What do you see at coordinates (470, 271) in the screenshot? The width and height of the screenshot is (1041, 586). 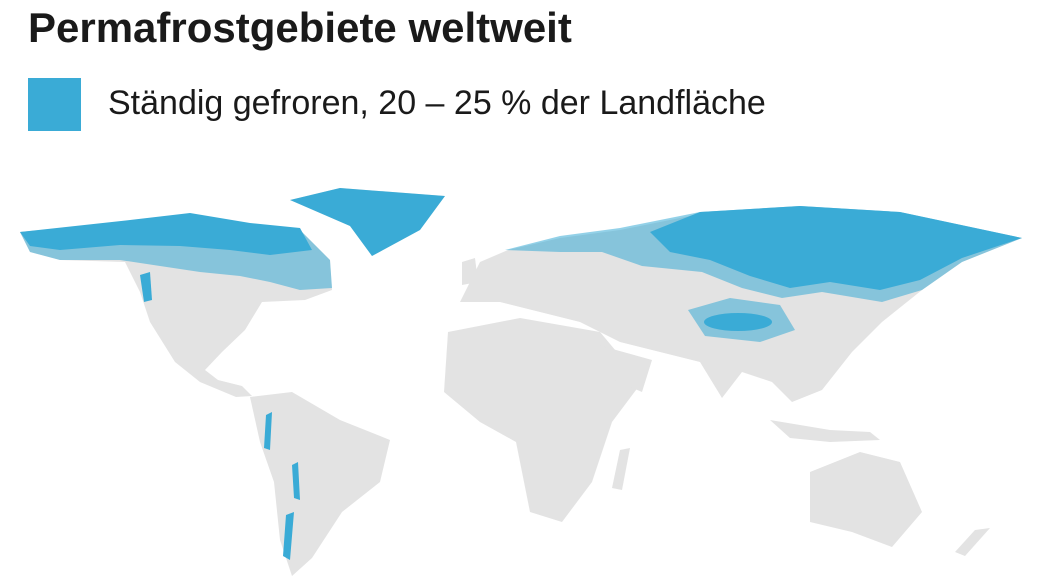 I see `britain` at bounding box center [470, 271].